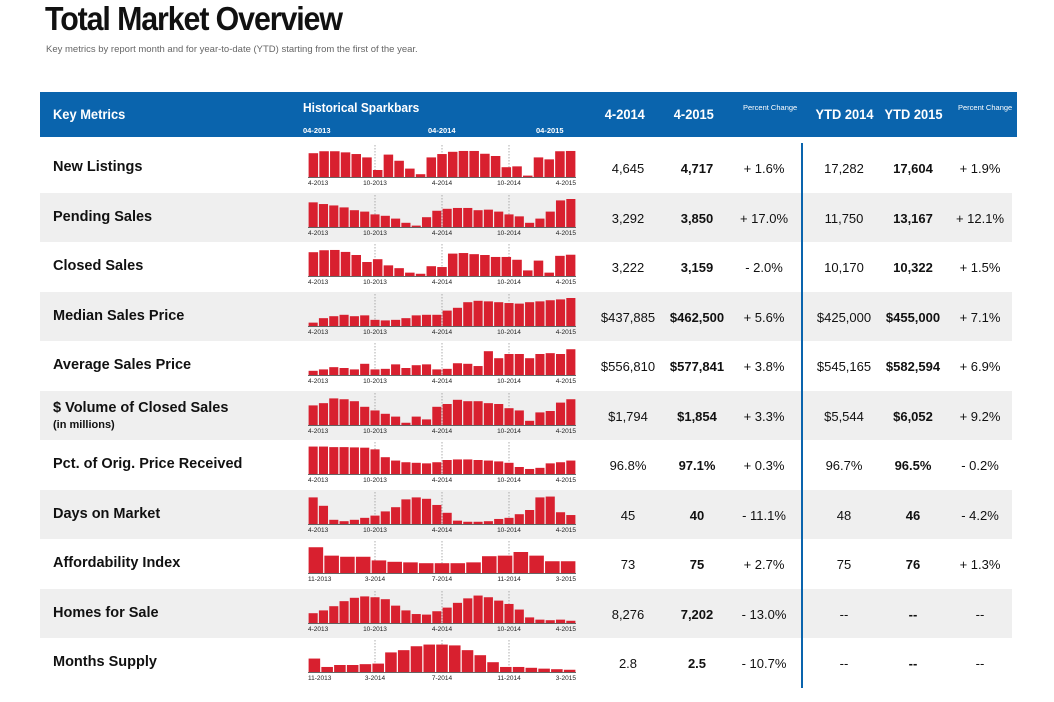 This screenshot has width=1054, height=702. I want to click on cell-ytd2015: 17,604, so click(913, 168).